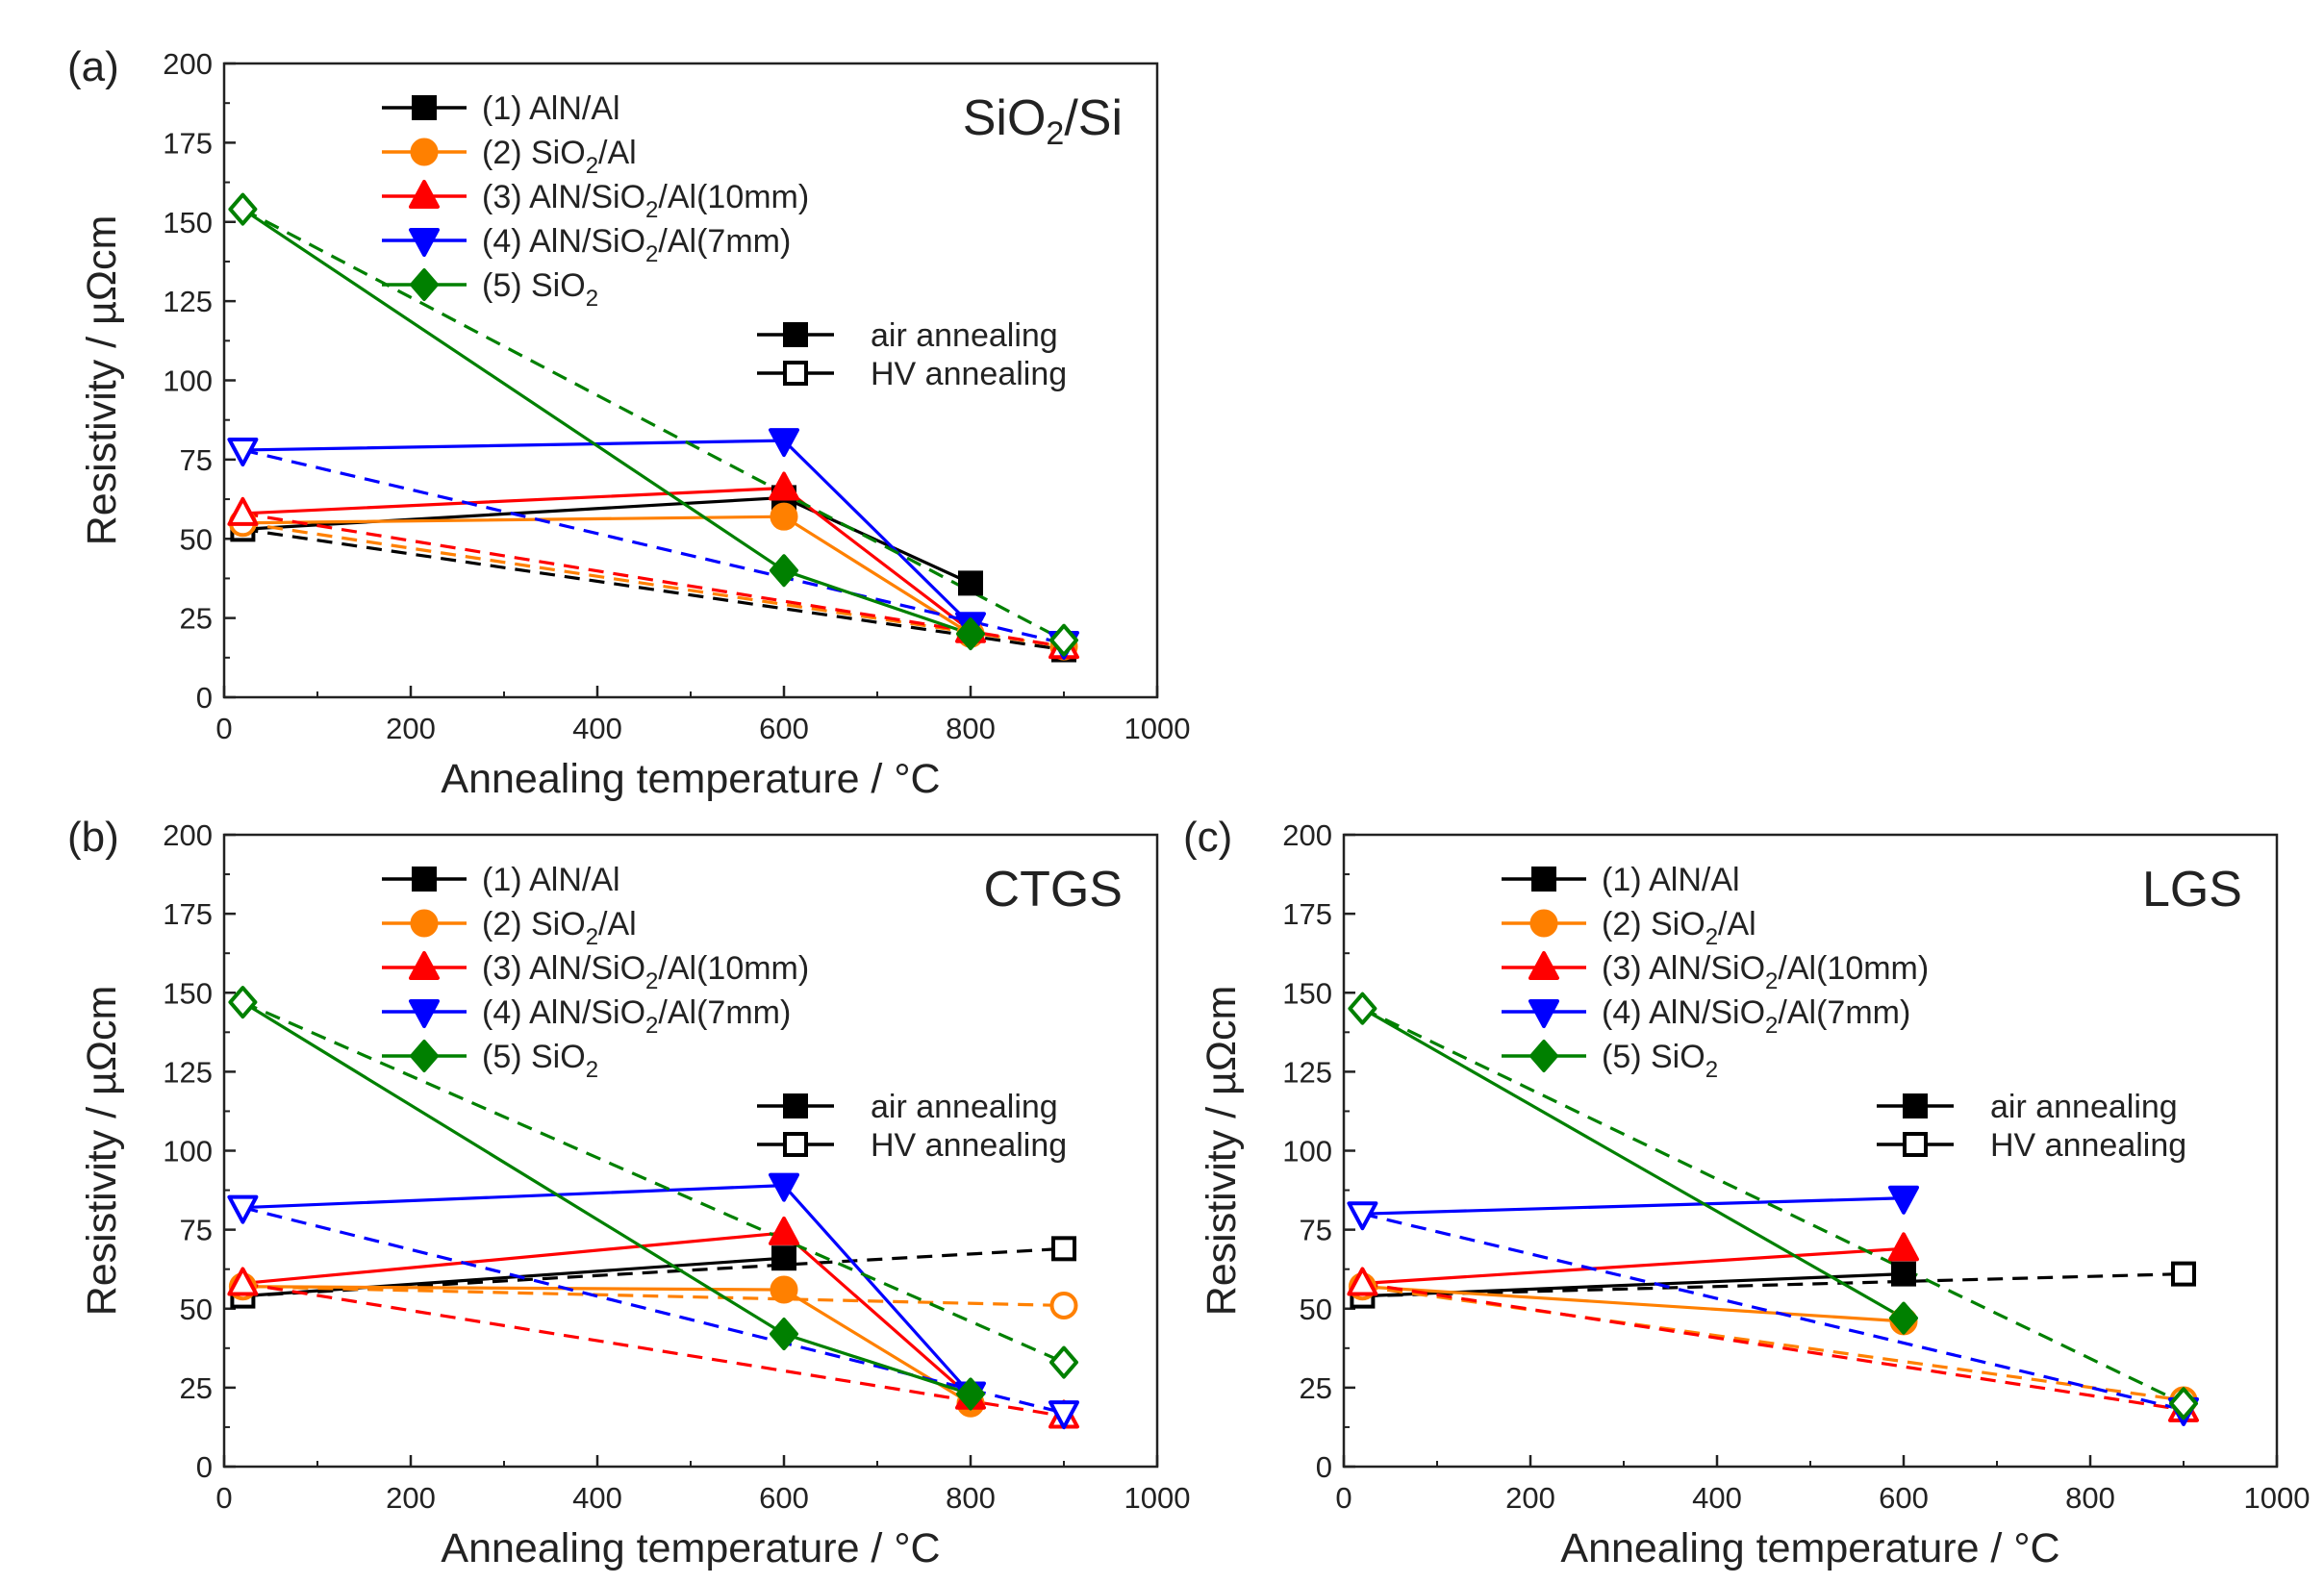  What do you see at coordinates (188, 381) in the screenshot?
I see `y-tick-label: 100` at bounding box center [188, 381].